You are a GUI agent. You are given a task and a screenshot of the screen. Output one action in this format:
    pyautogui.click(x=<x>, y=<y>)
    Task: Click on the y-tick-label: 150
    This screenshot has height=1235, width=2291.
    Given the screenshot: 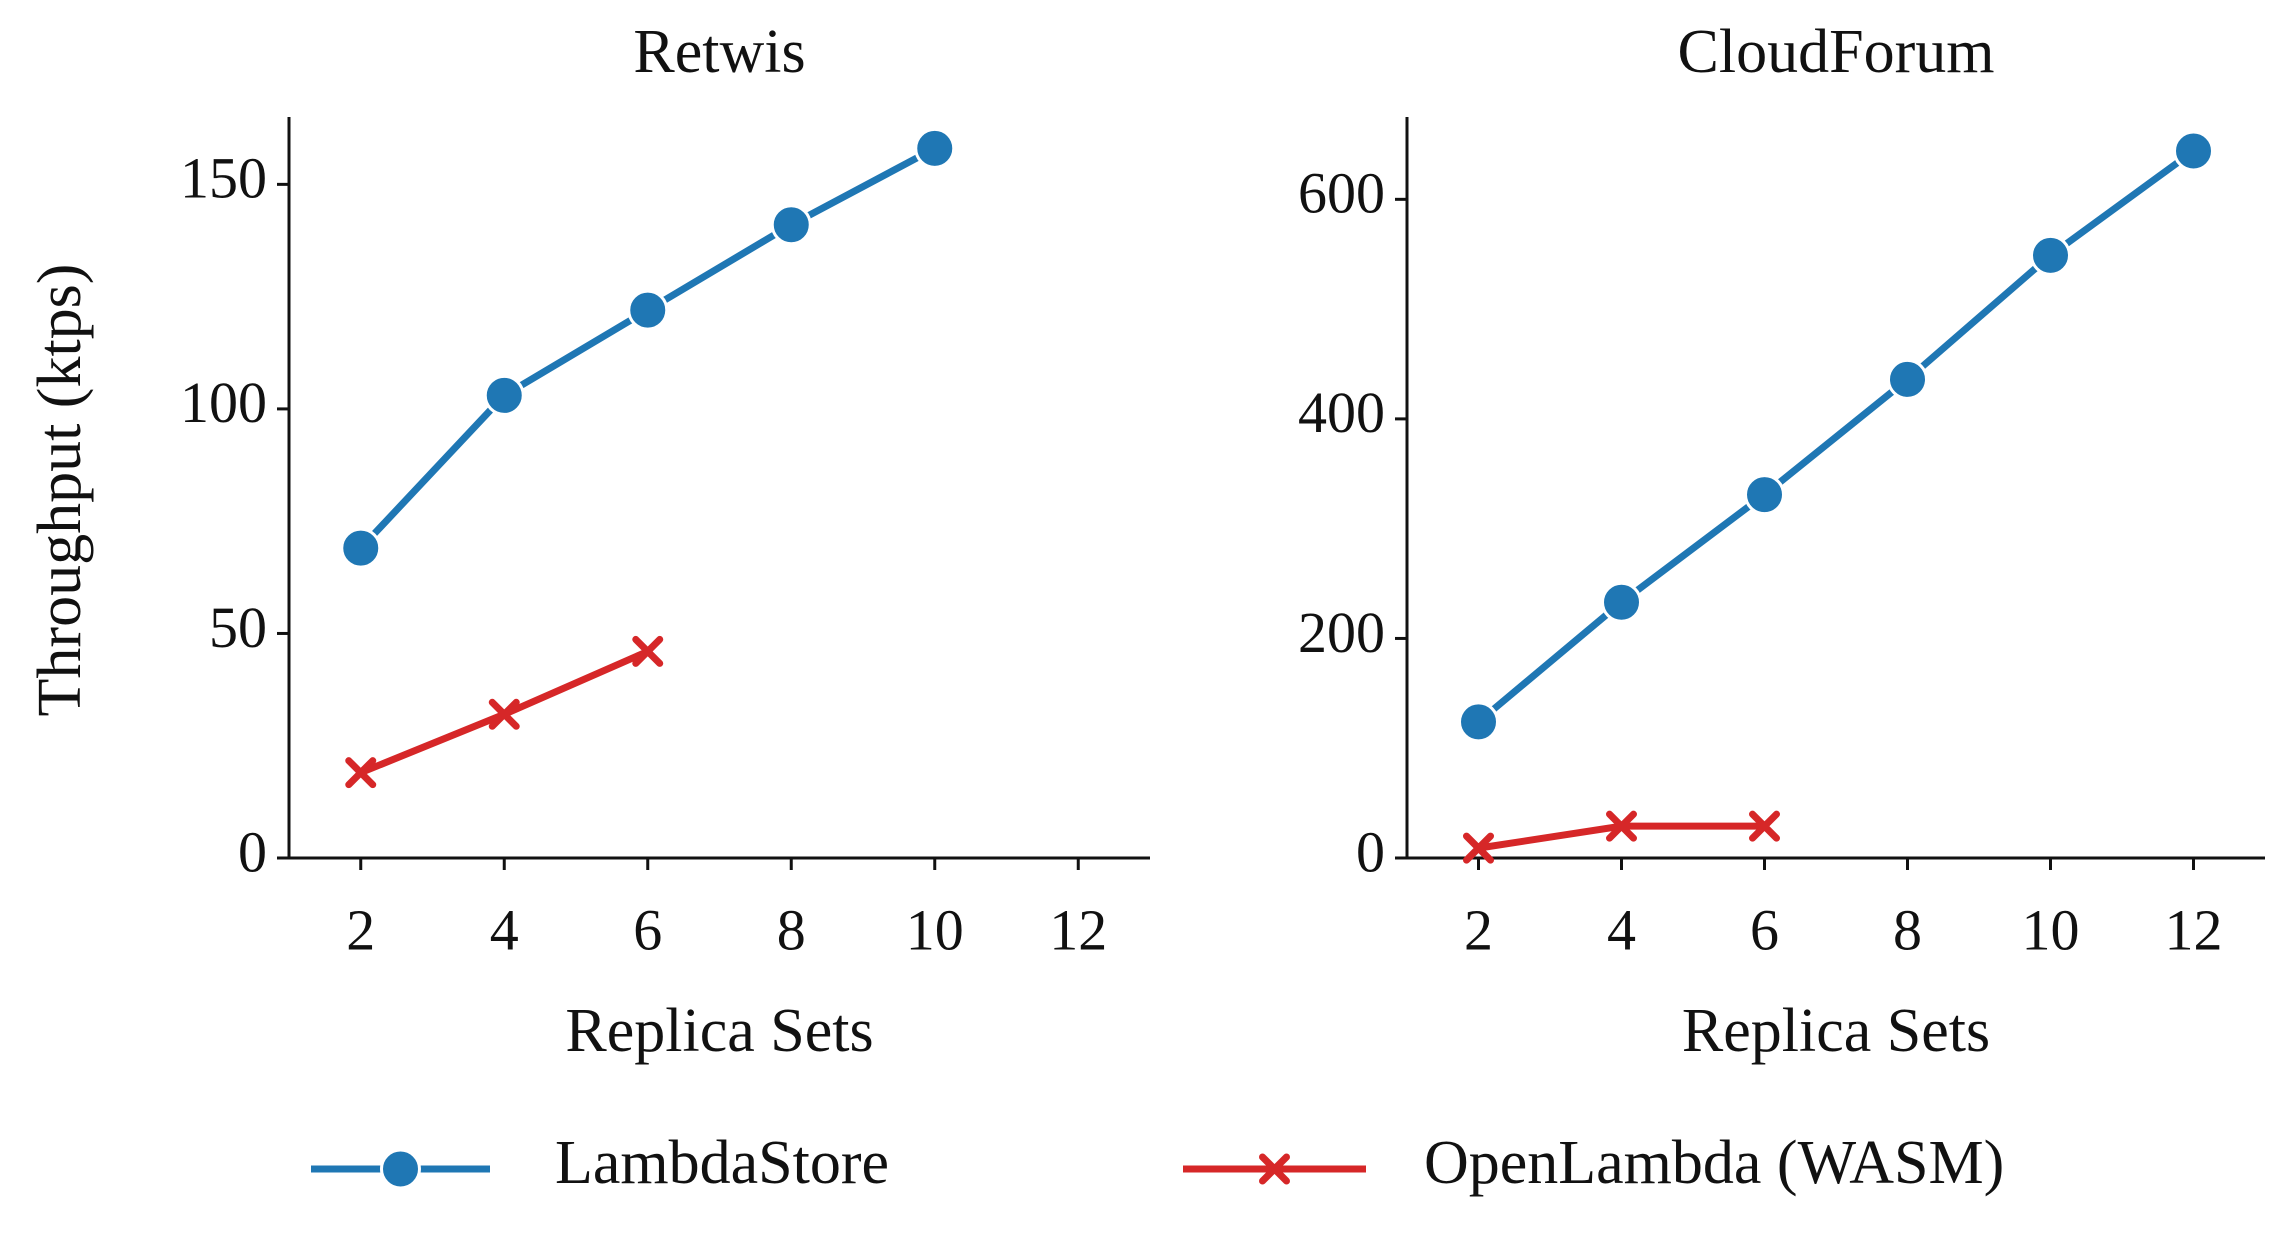 What is the action you would take?
    pyautogui.click(x=223, y=178)
    